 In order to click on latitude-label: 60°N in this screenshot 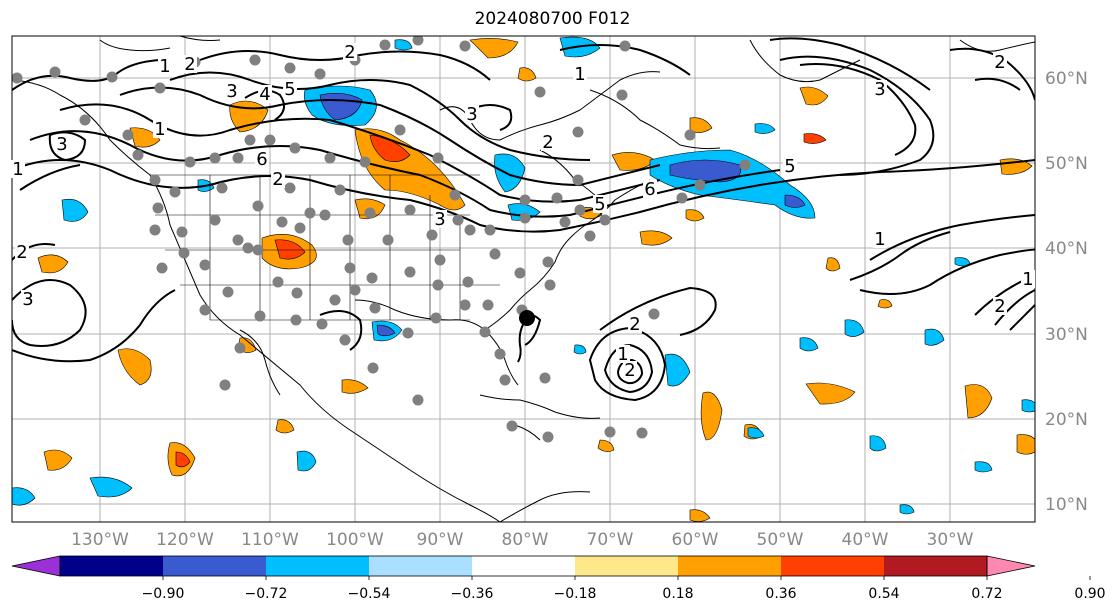, I will do `click(1066, 79)`.